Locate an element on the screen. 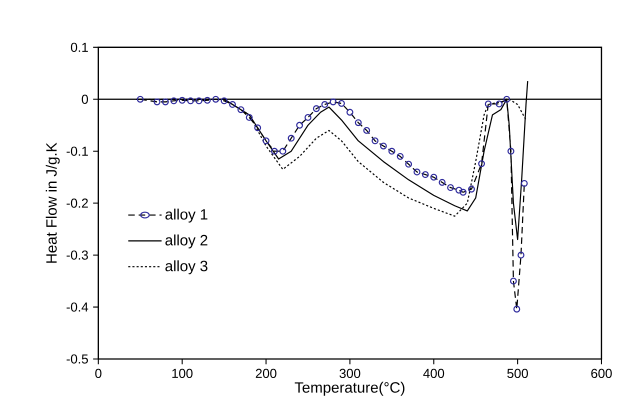 This screenshot has height=400, width=629. x-tick-label: 300 is located at coordinates (350, 373).